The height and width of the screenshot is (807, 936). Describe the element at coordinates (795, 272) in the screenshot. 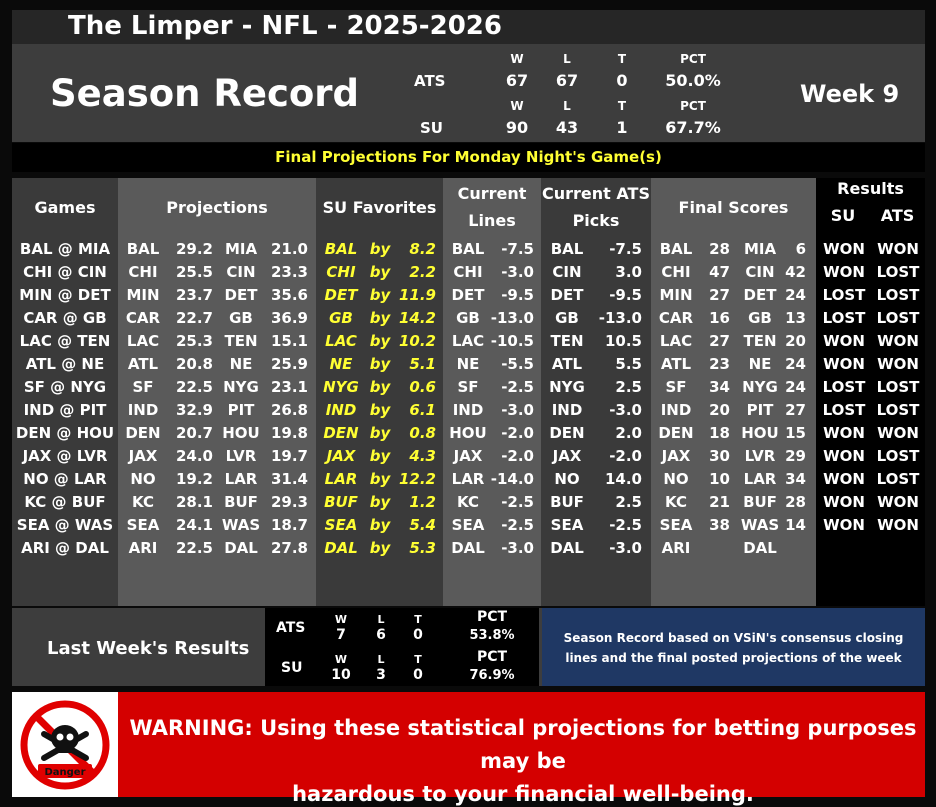

I see `score-home: 42` at that location.